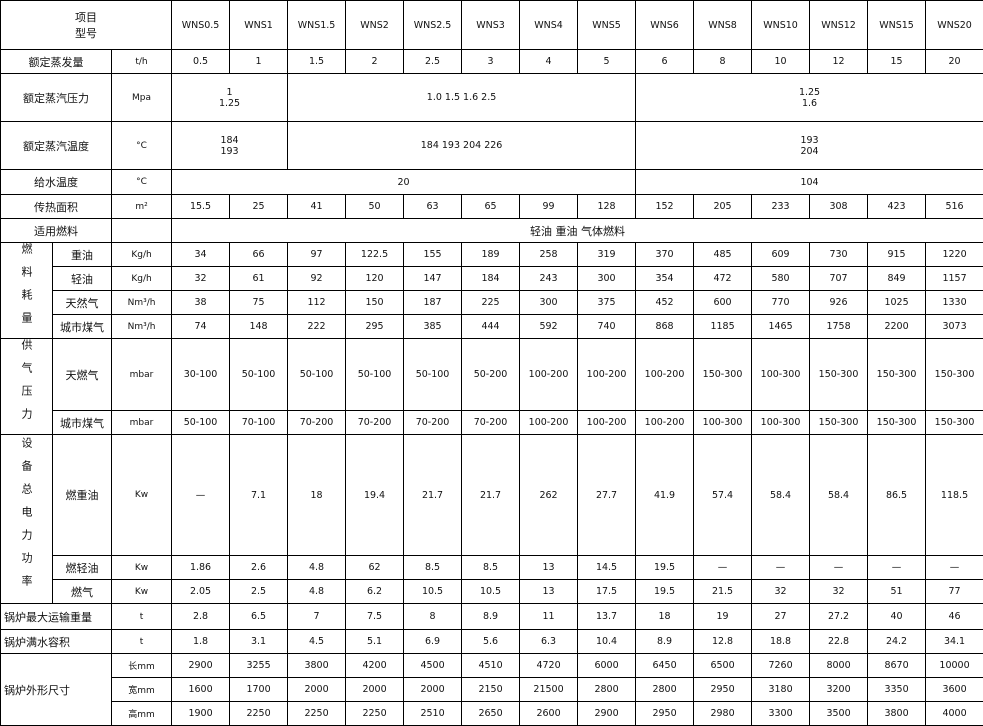  Describe the element at coordinates (317, 326) in the screenshot. I see `value-cell: 222` at that location.